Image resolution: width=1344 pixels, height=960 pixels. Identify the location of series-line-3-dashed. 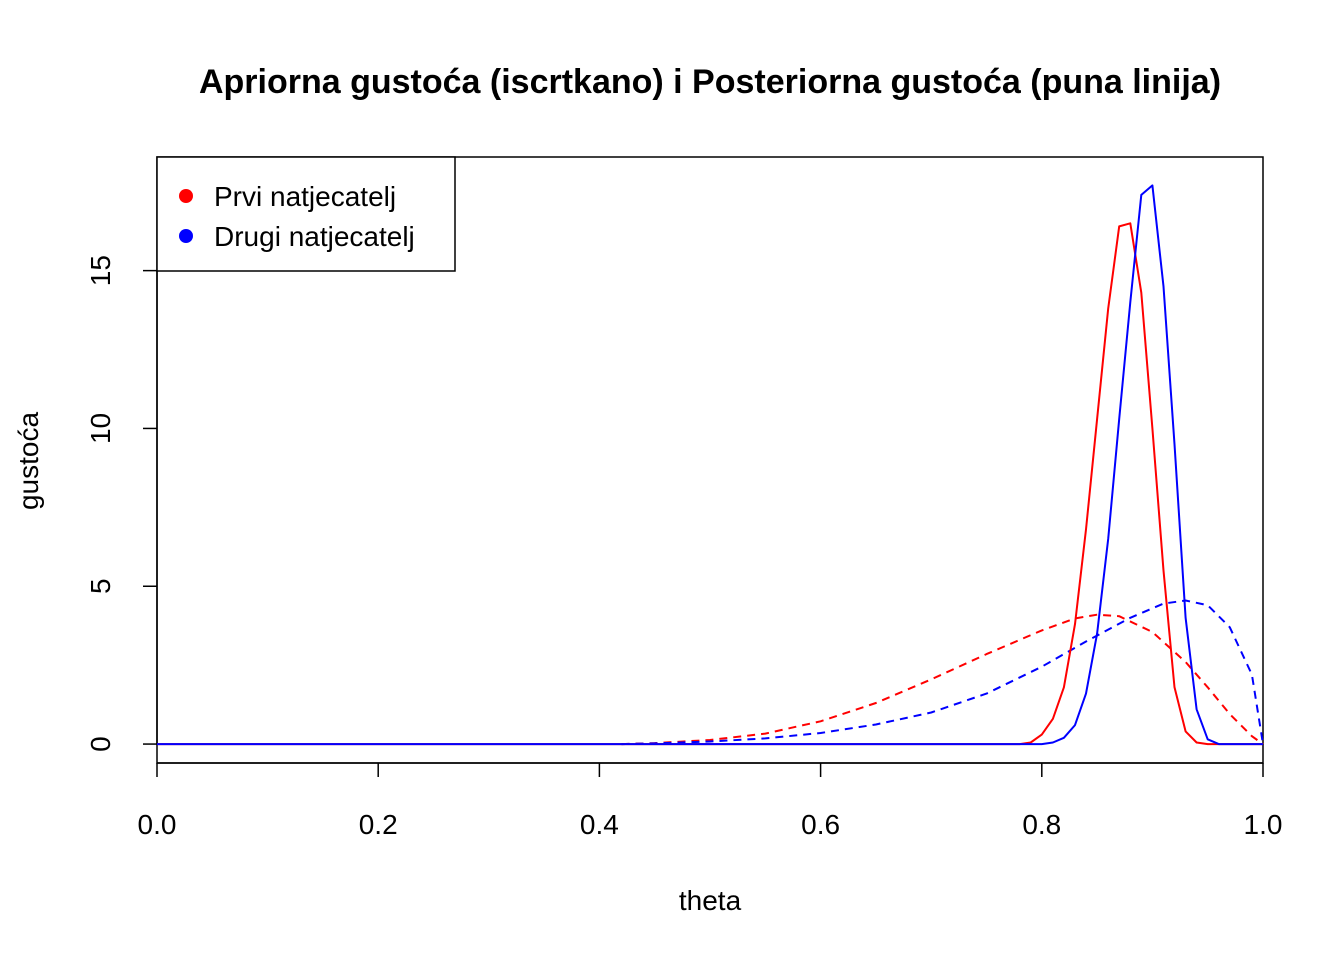
(942, 672).